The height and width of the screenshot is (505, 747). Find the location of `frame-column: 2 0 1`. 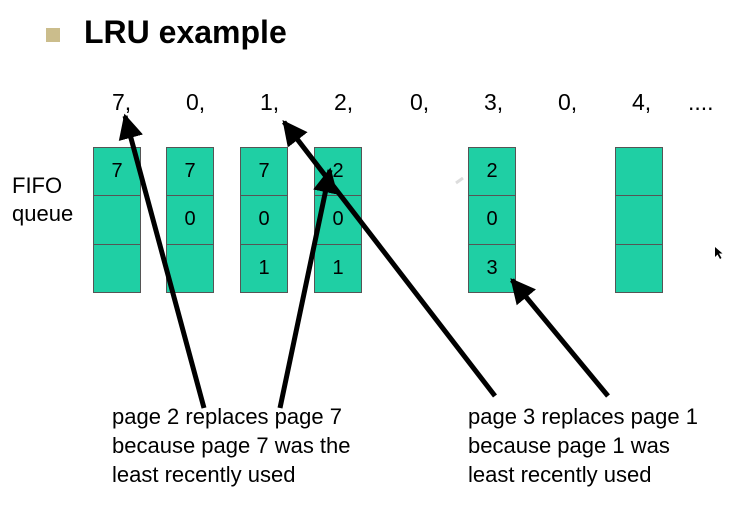

frame-column: 2 0 1 is located at coordinates (338, 220).